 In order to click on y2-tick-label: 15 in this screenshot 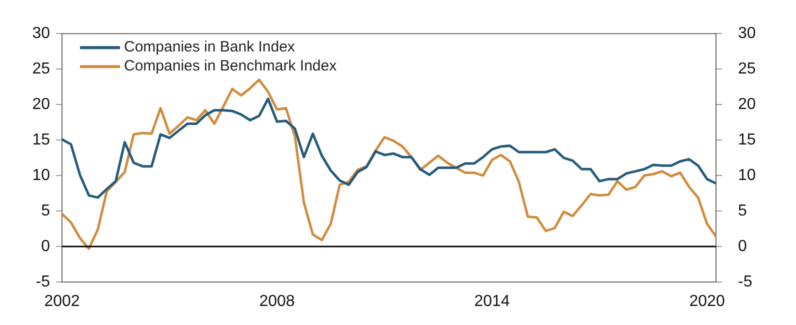, I will do `click(747, 139)`.